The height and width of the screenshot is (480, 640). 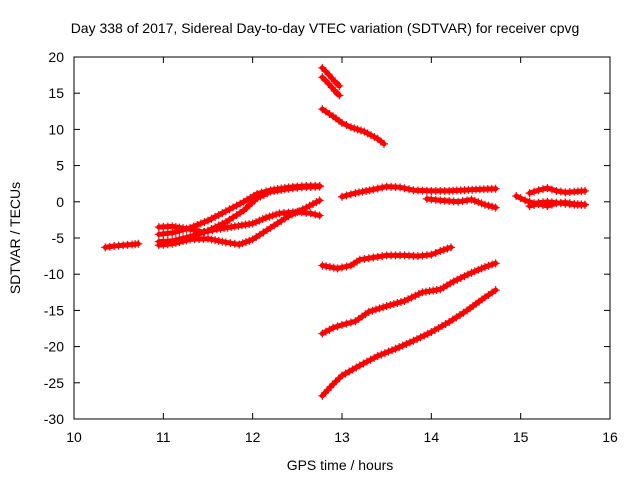 I want to click on x-tick-label: 13, so click(x=342, y=437).